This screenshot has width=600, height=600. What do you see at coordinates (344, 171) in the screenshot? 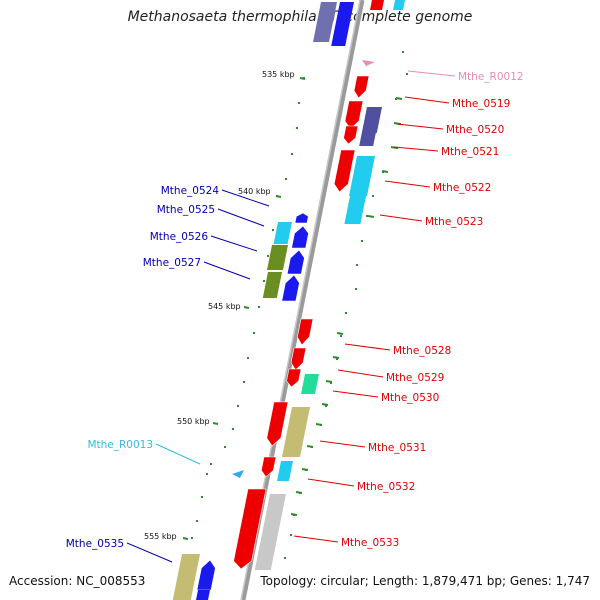
I see `gene-0522-body` at bounding box center [344, 171].